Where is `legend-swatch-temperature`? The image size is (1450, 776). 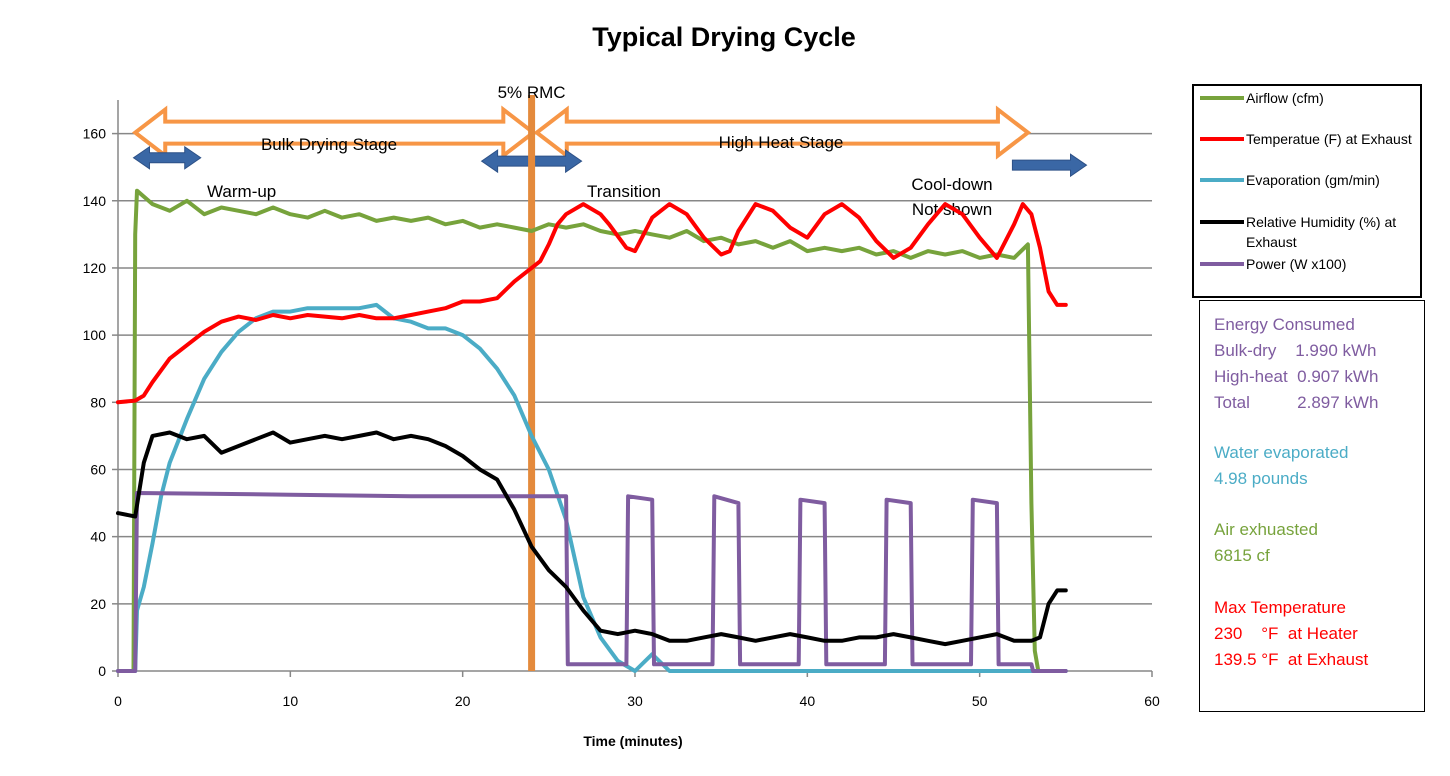 legend-swatch-temperature is located at coordinates (1222, 139).